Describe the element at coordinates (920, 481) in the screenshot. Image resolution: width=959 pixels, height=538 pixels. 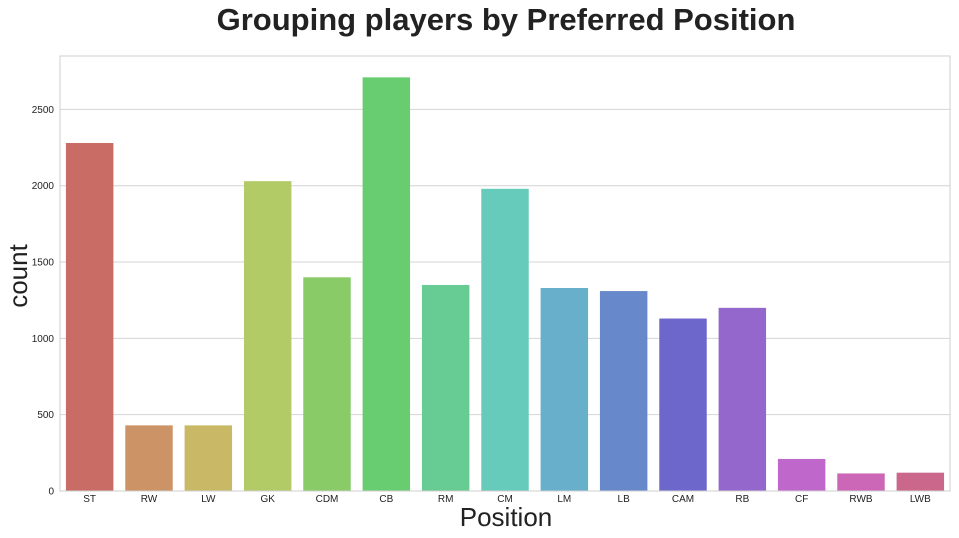
I see `bar-lwb` at that location.